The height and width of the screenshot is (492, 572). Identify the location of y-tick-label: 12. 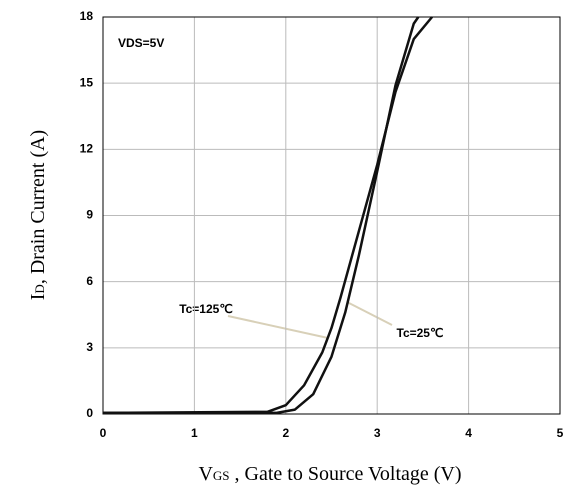
(87, 149).